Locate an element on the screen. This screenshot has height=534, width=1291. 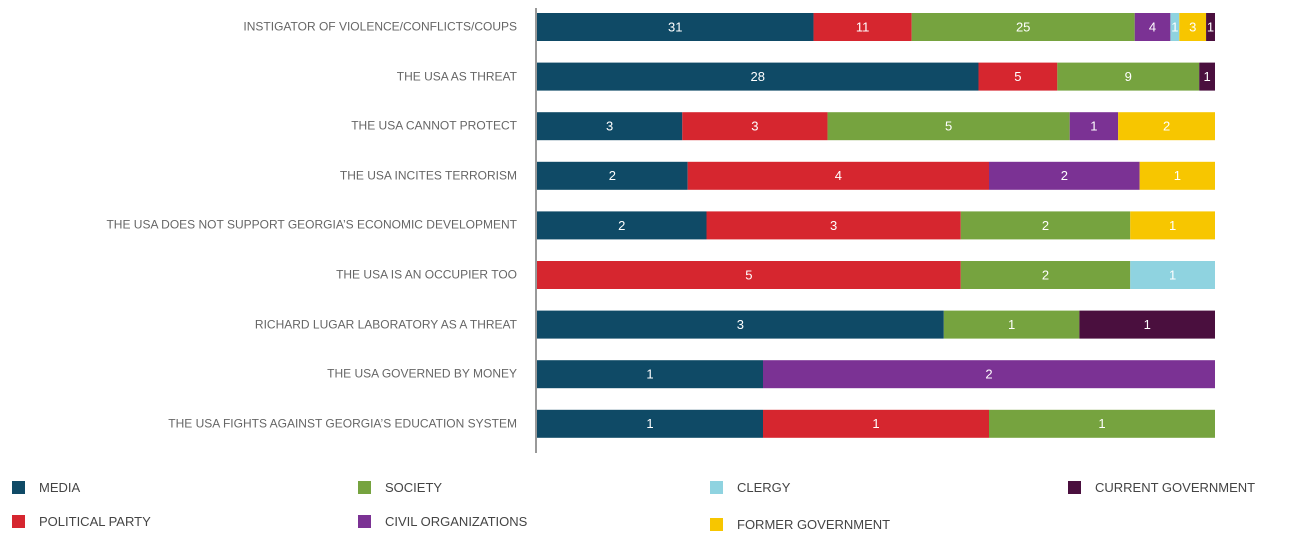
category-label: THE USA GOVERNED BY MONEY is located at coordinates (422, 373).